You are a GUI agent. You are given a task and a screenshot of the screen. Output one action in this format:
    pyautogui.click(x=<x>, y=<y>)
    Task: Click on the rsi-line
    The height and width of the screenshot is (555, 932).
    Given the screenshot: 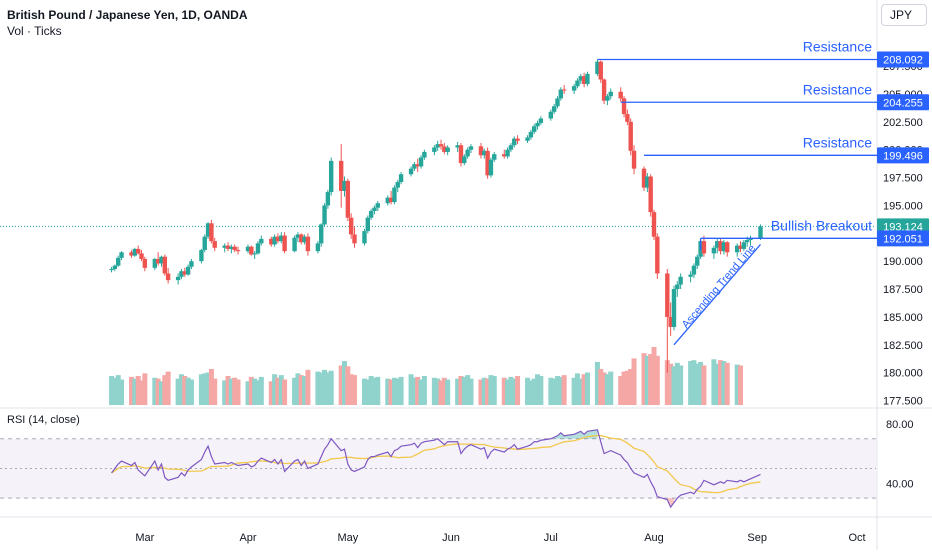 What is the action you would take?
    pyautogui.click(x=436, y=469)
    